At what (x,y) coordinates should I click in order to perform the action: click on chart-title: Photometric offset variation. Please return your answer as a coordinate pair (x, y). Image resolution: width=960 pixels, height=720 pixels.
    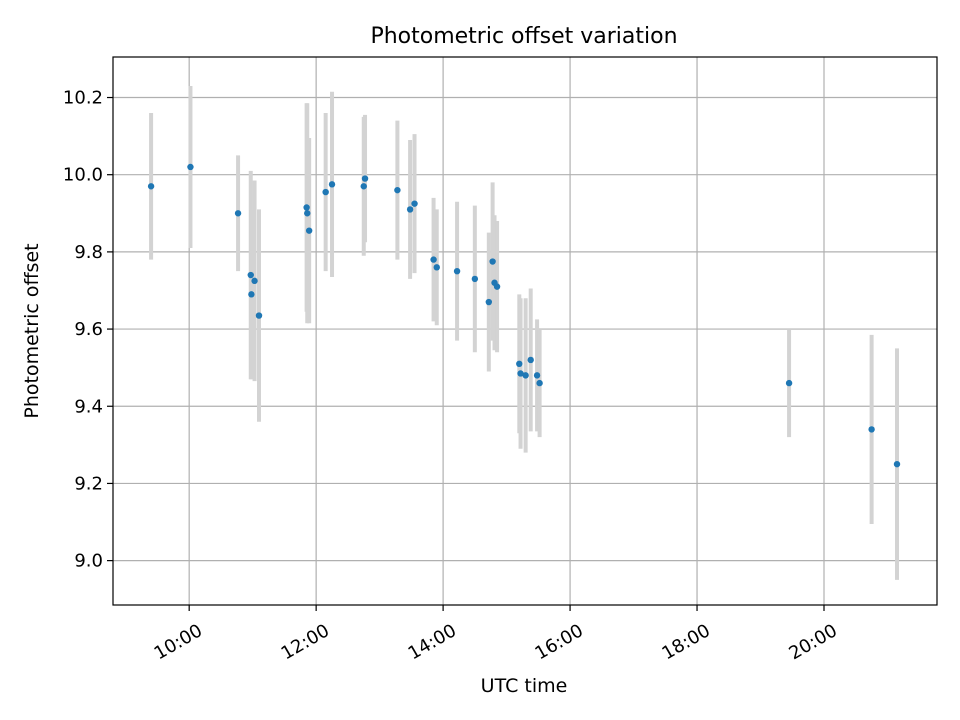
    Looking at the image, I should click on (523, 36).